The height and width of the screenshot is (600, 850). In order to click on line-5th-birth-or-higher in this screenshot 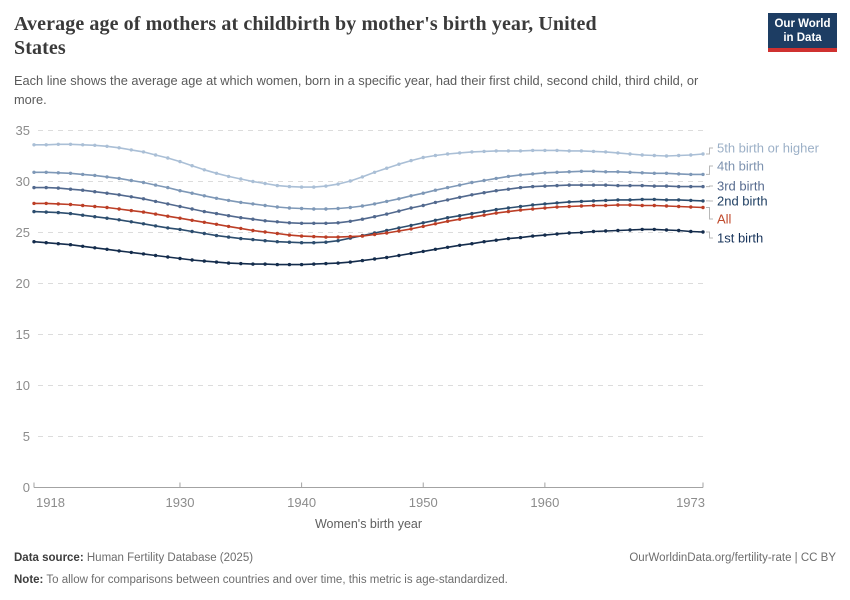, I will do `click(368, 165)`.